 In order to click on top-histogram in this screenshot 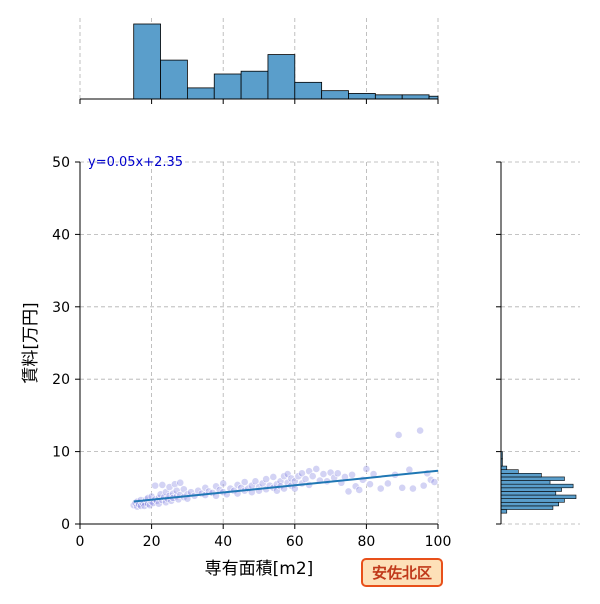, I will do `click(259, 61)`.